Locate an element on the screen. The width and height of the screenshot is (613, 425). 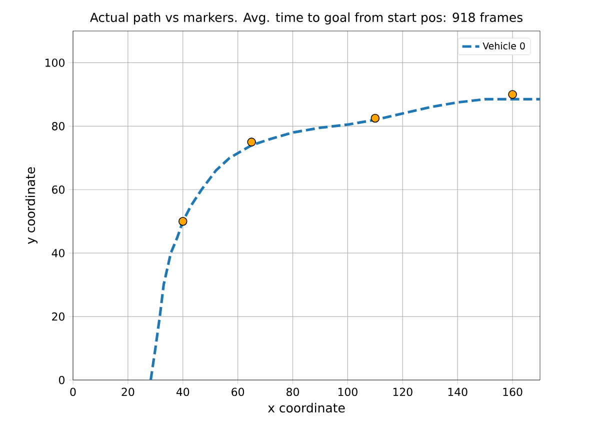
chart-title: Actual path vs markers. Avg. time to goal from start pos: 918 frames is located at coordinates (306, 18).